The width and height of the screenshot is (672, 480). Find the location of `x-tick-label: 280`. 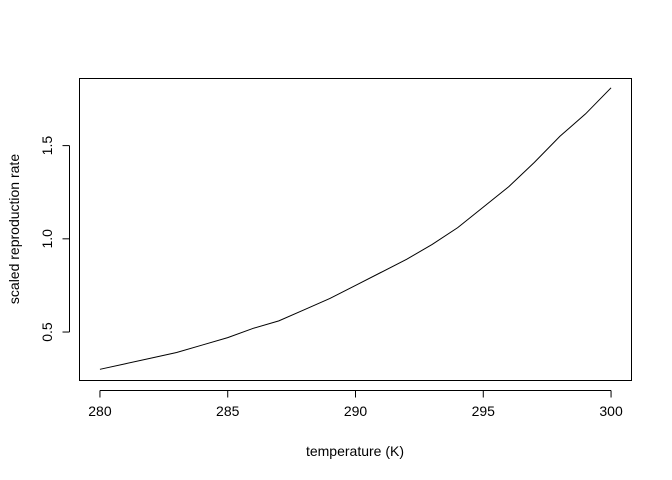

x-tick-label: 280 is located at coordinates (100, 411).